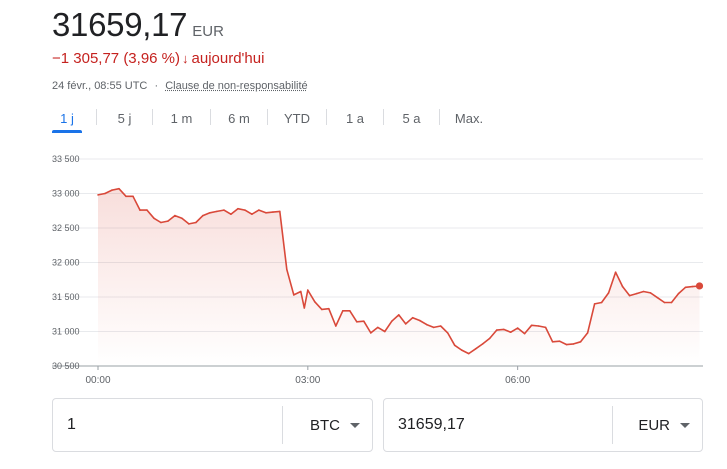 This screenshot has width=727, height=469. What do you see at coordinates (355, 118) in the screenshot?
I see `tab-1-year: 1 a` at bounding box center [355, 118].